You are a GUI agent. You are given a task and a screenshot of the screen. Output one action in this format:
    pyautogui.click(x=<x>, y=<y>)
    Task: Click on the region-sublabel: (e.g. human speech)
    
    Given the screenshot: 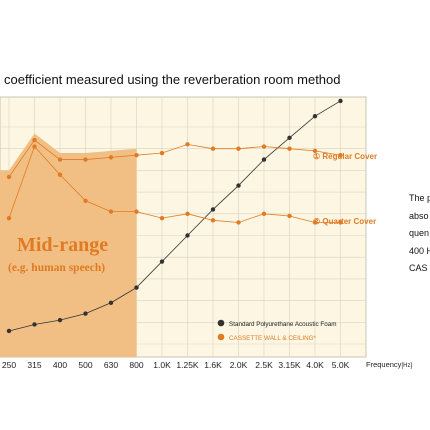 What is the action you would take?
    pyautogui.click(x=56, y=268)
    